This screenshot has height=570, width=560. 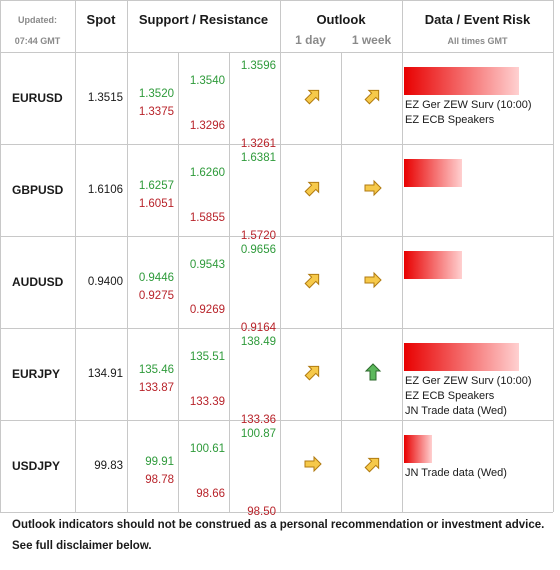 I want to click on support-level: 0.9275, so click(x=156, y=296).